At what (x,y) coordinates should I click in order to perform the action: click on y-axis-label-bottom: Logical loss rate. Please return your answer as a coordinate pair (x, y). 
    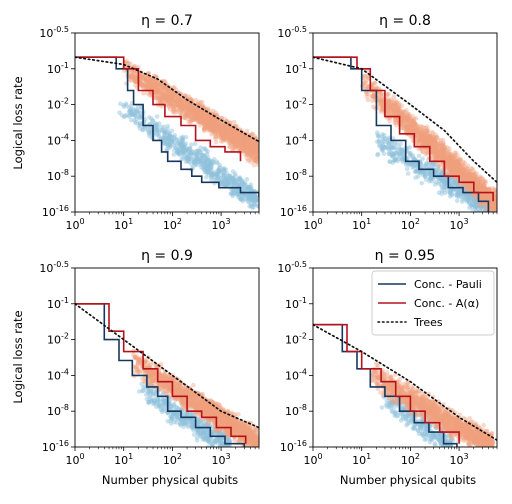
    Looking at the image, I should click on (18, 356).